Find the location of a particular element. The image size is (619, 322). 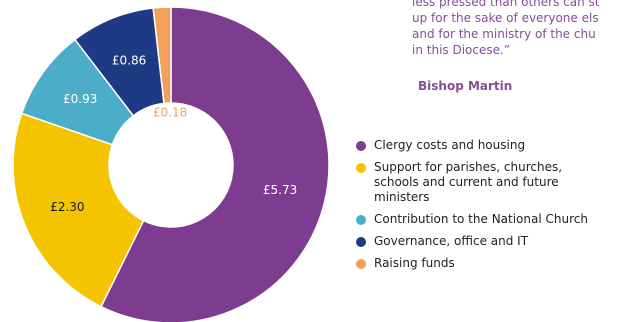

attribution: Bishop Martin is located at coordinates (465, 86).